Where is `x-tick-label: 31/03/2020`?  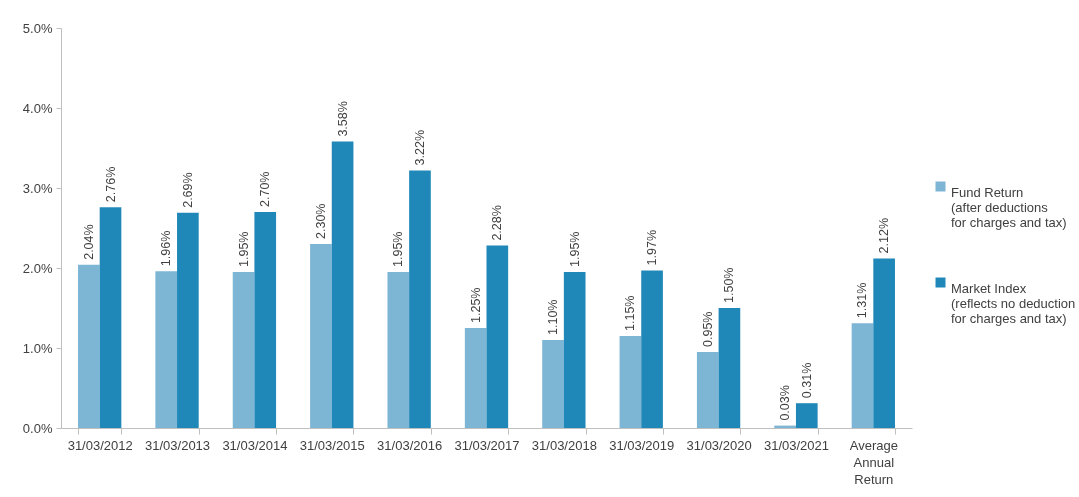 x-tick-label: 31/03/2020 is located at coordinates (719, 445).